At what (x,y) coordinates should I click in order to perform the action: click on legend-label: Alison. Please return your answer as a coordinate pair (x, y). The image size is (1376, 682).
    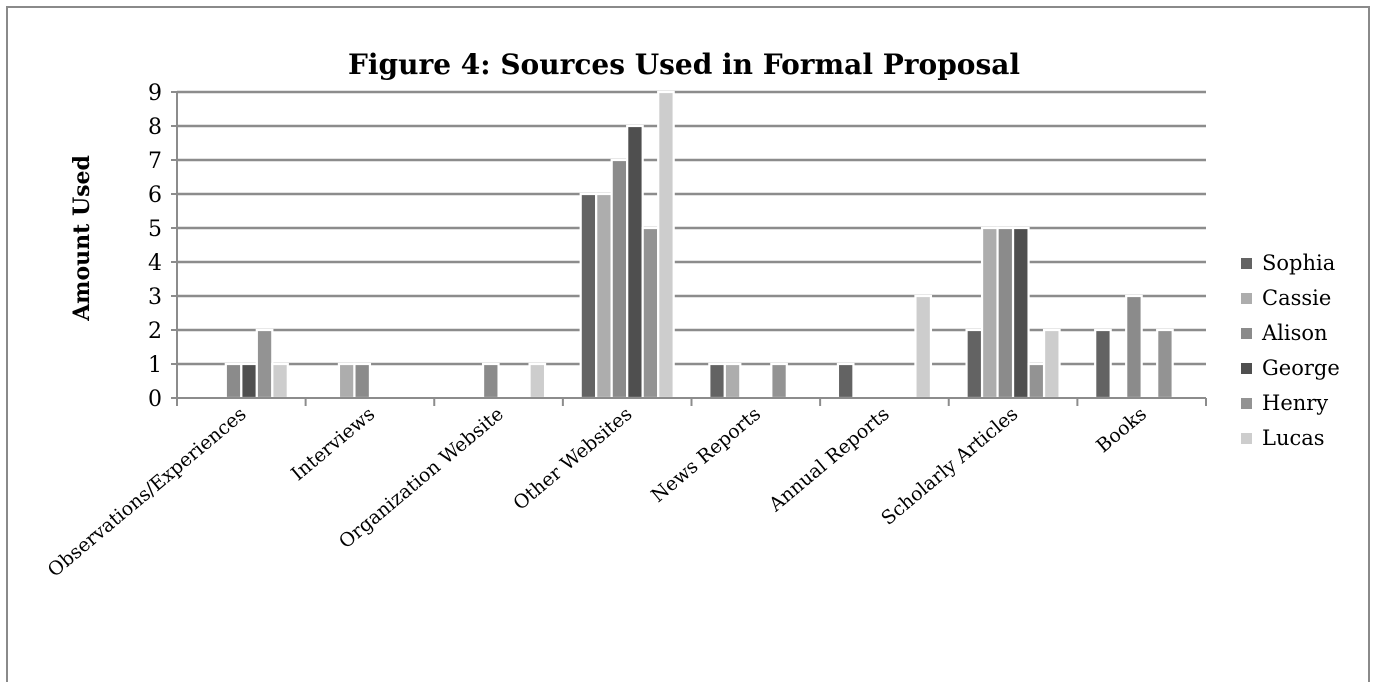
    Looking at the image, I should click on (1294, 333).